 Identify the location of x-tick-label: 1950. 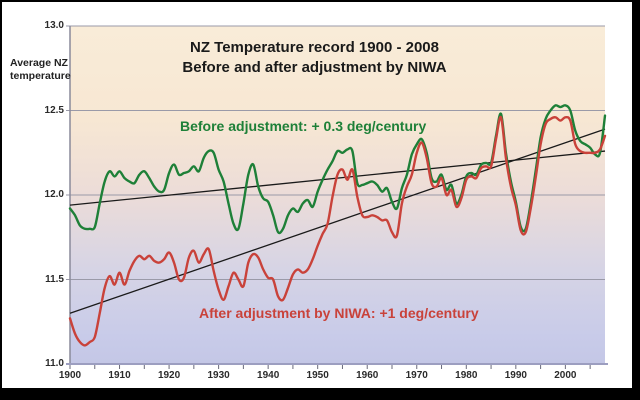
(317, 375).